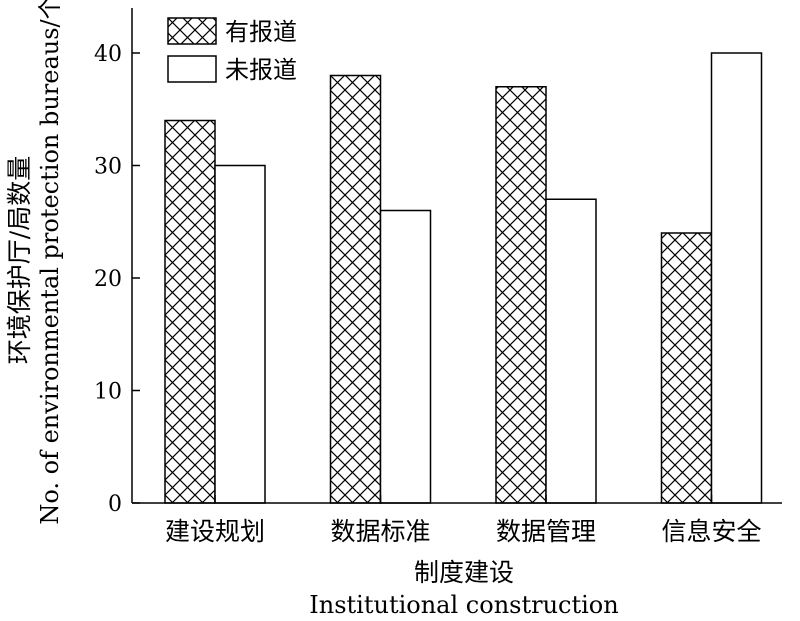 The image size is (800, 621). Describe the element at coordinates (463, 605) in the screenshot. I see `x-axis-title-en: Institutional construction` at that location.